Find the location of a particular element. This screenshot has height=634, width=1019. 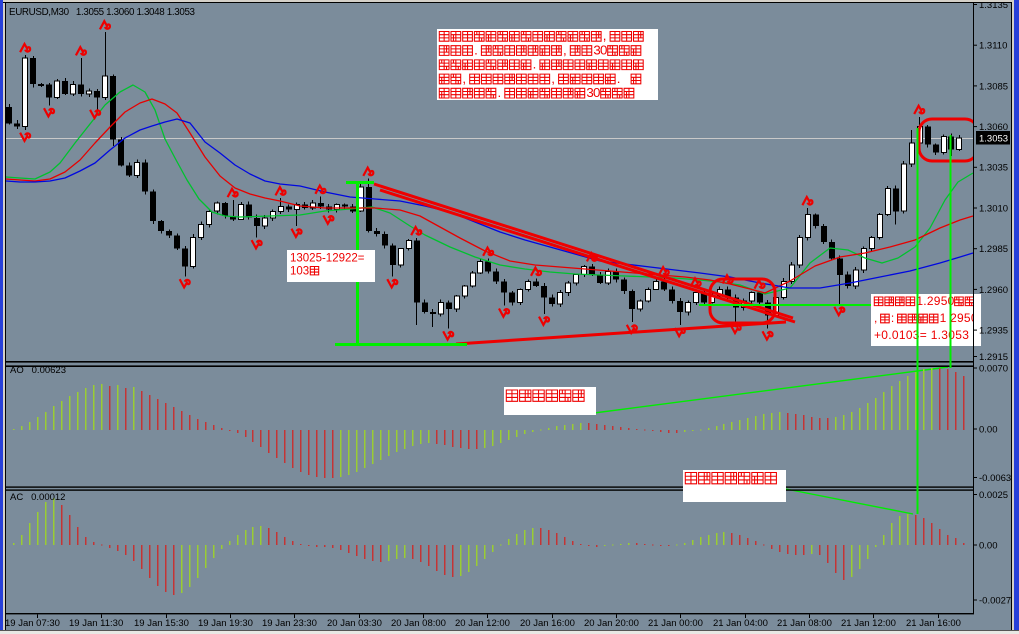

svg-text: 103 is located at coordinates (299, 272).